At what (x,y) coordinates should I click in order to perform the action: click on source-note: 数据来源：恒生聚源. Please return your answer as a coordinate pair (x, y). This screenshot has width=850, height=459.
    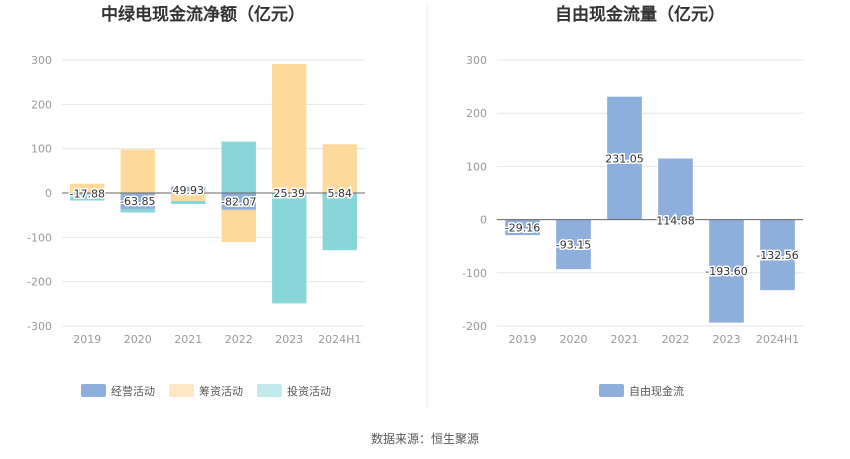
    Looking at the image, I should click on (425, 438).